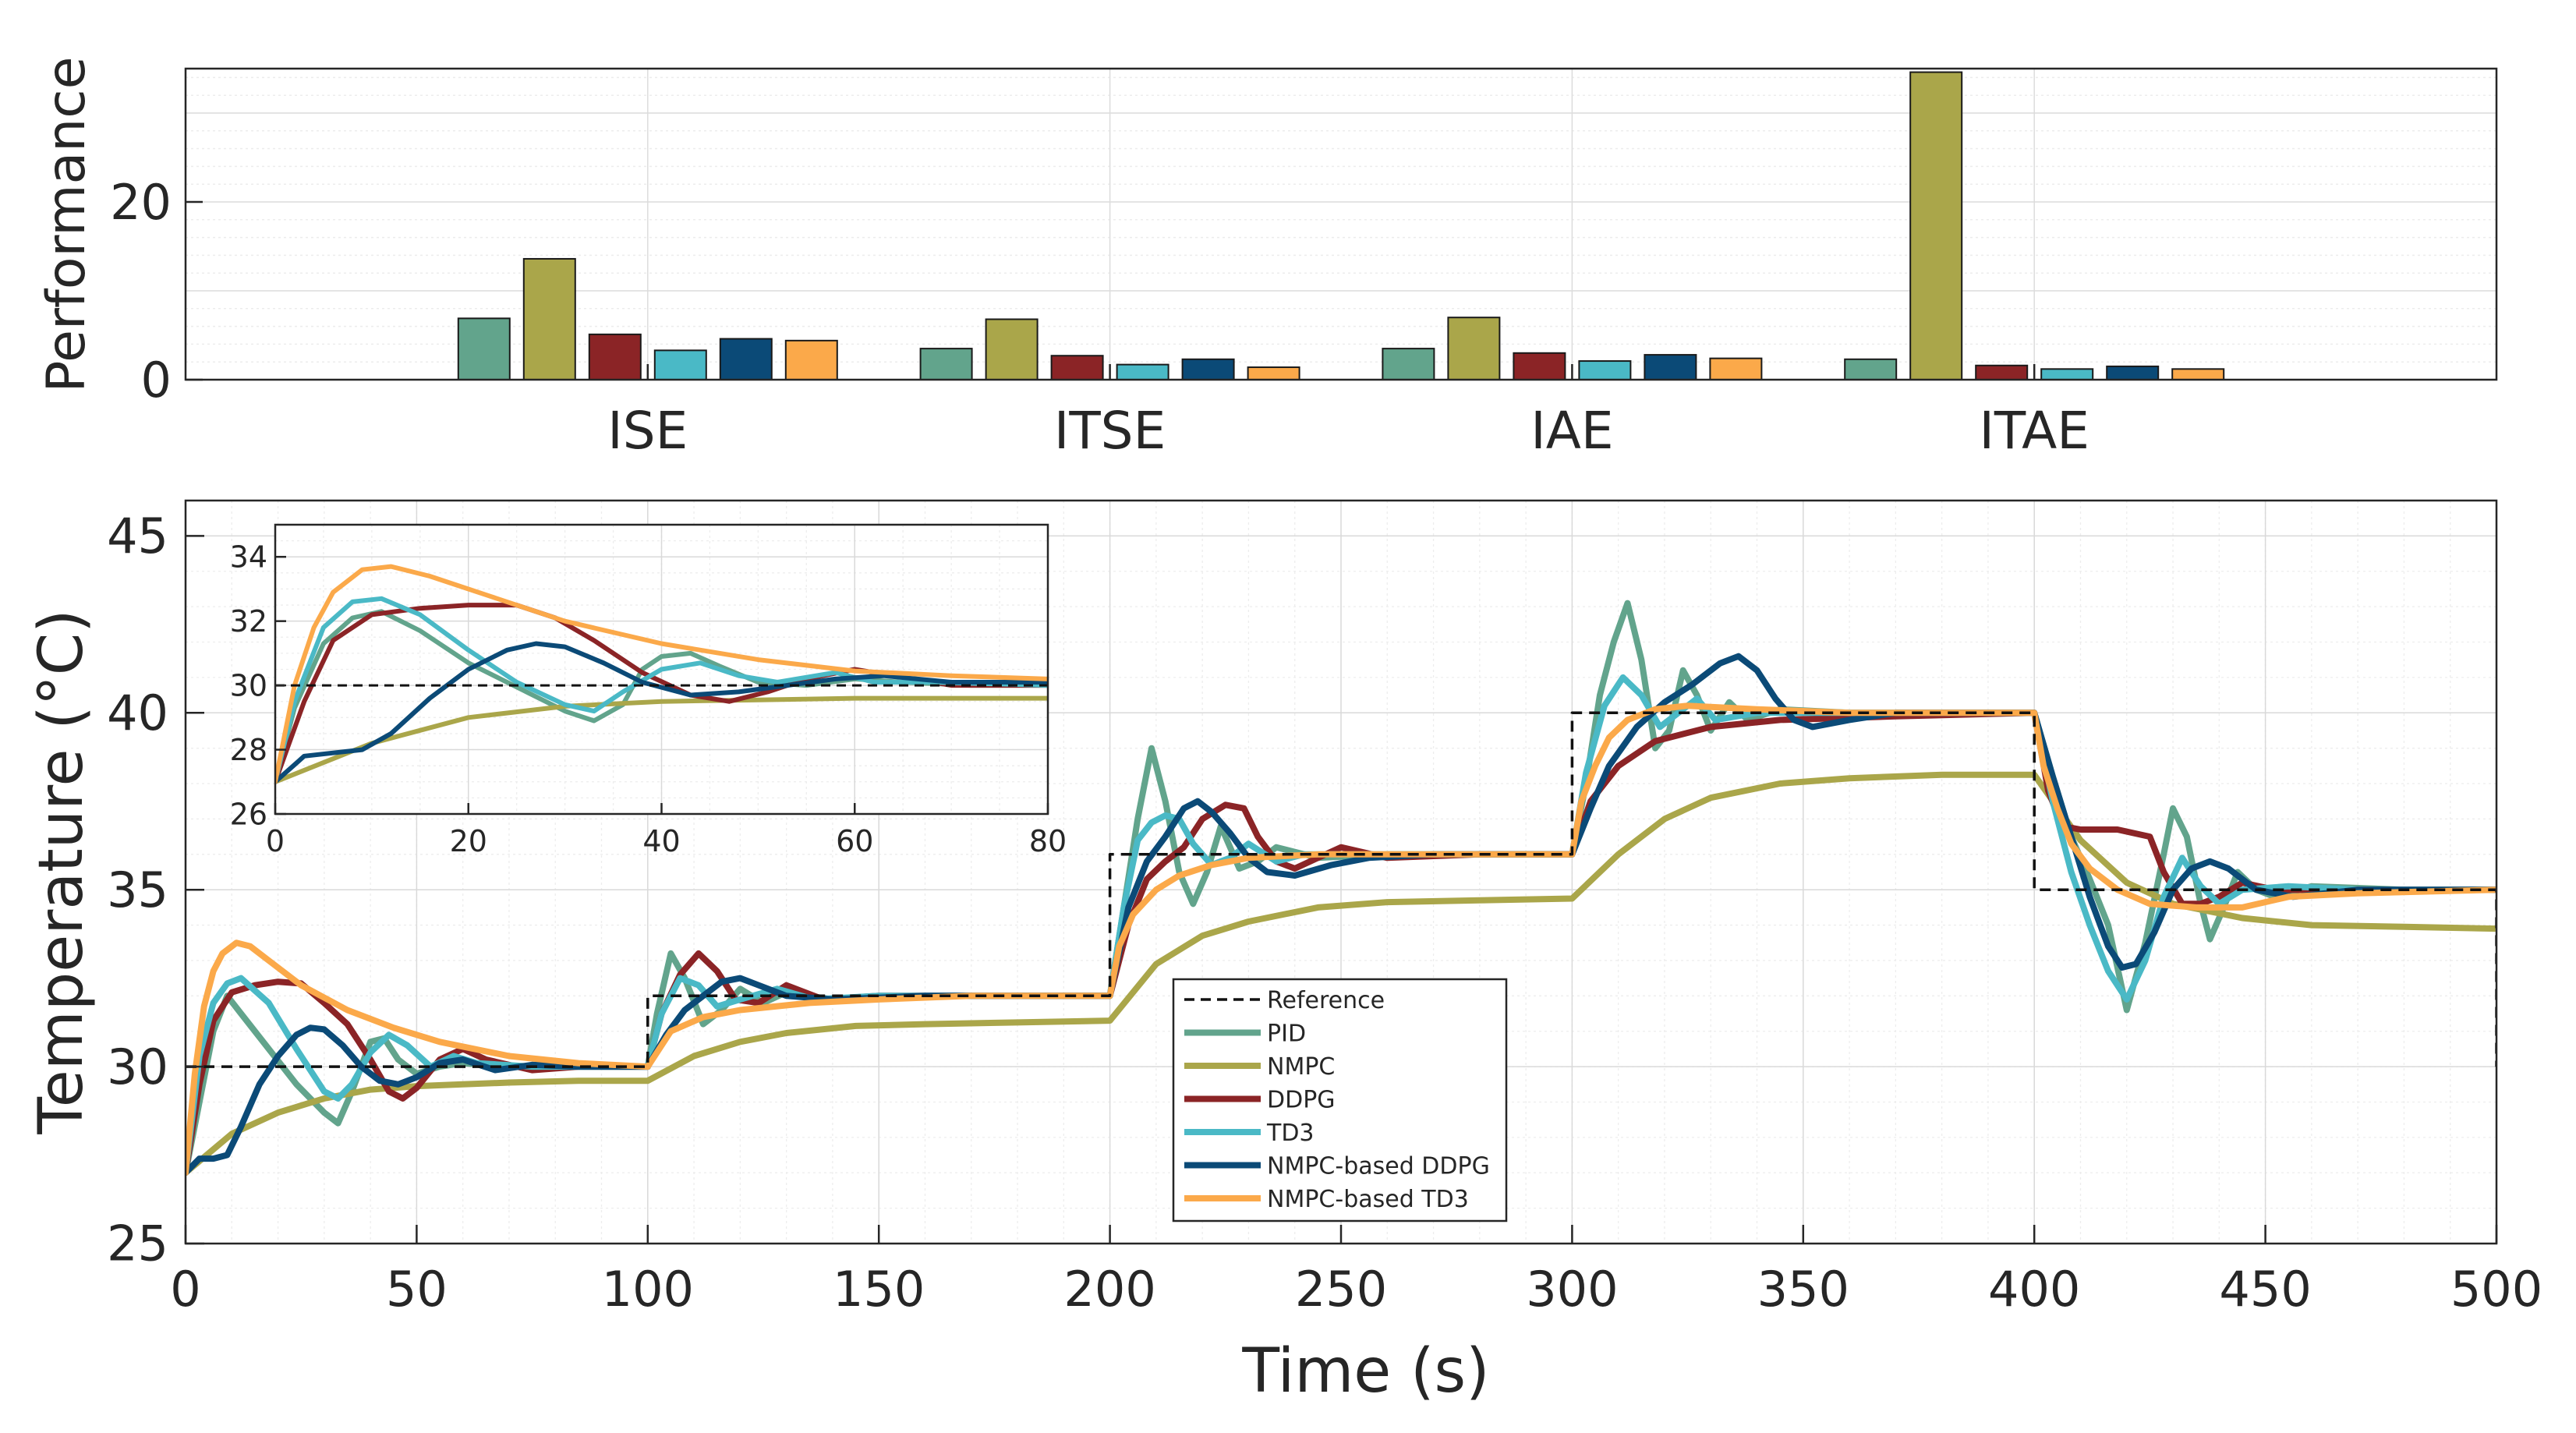 This screenshot has height=1433, width=2576. Describe the element at coordinates (1365, 1371) in the screenshot. I see `line-xlabel: Time (s)` at that location.